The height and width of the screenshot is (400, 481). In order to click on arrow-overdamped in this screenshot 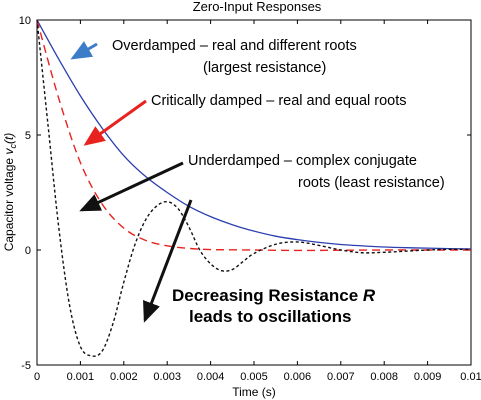, I will do `click(84, 50)`.